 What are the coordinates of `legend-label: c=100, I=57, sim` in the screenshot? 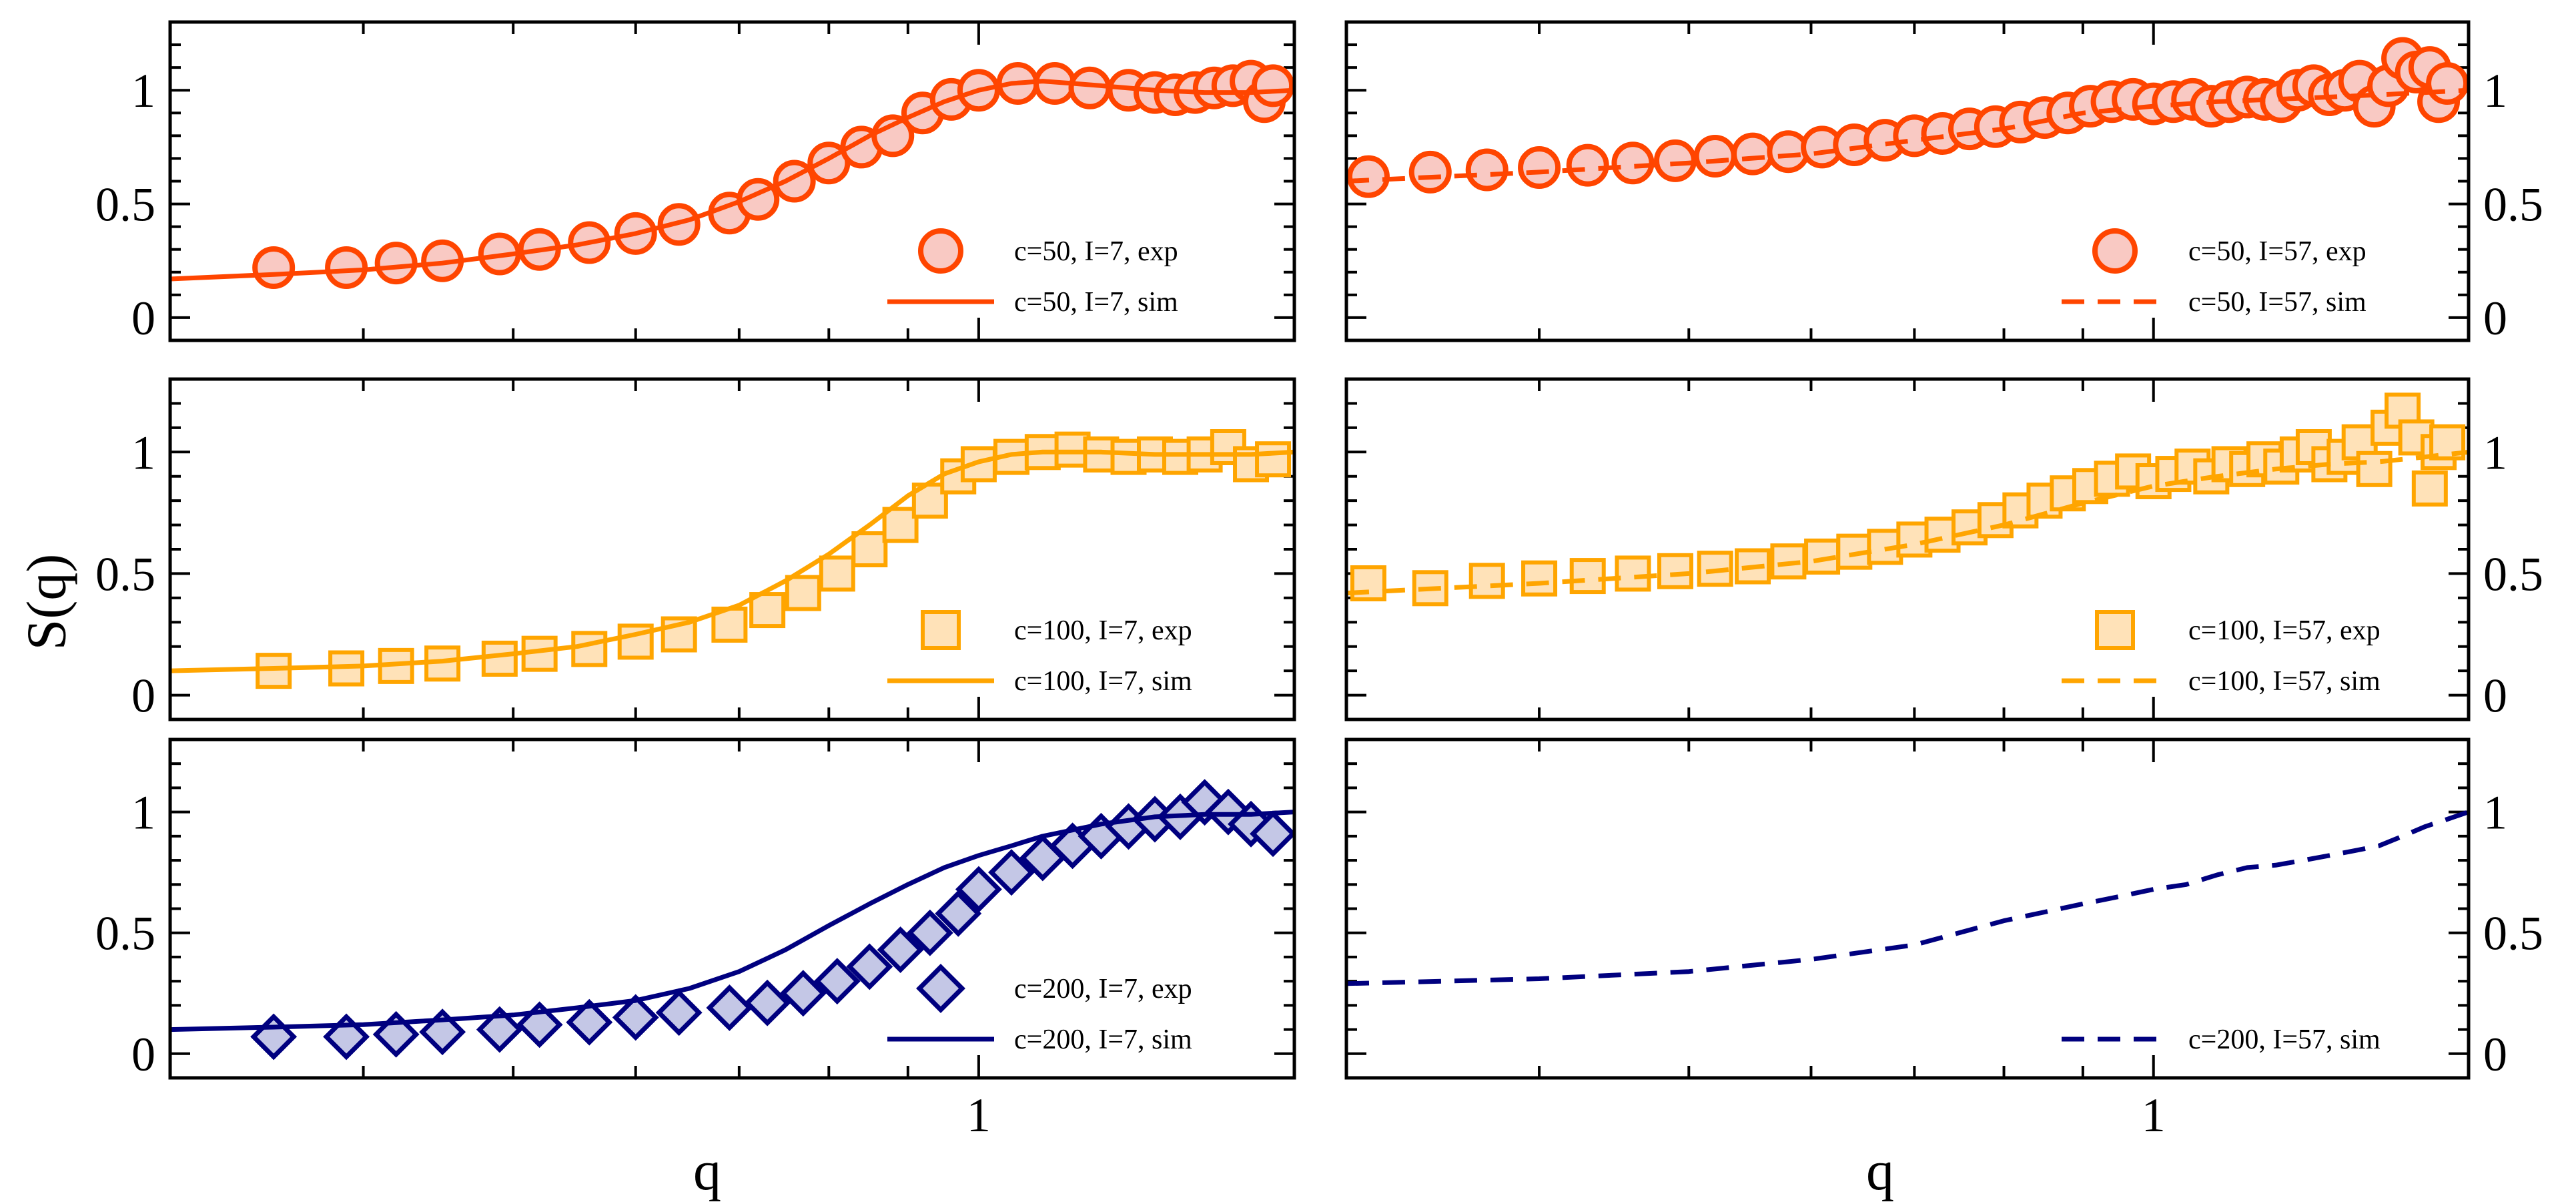 It's located at (2284, 681).